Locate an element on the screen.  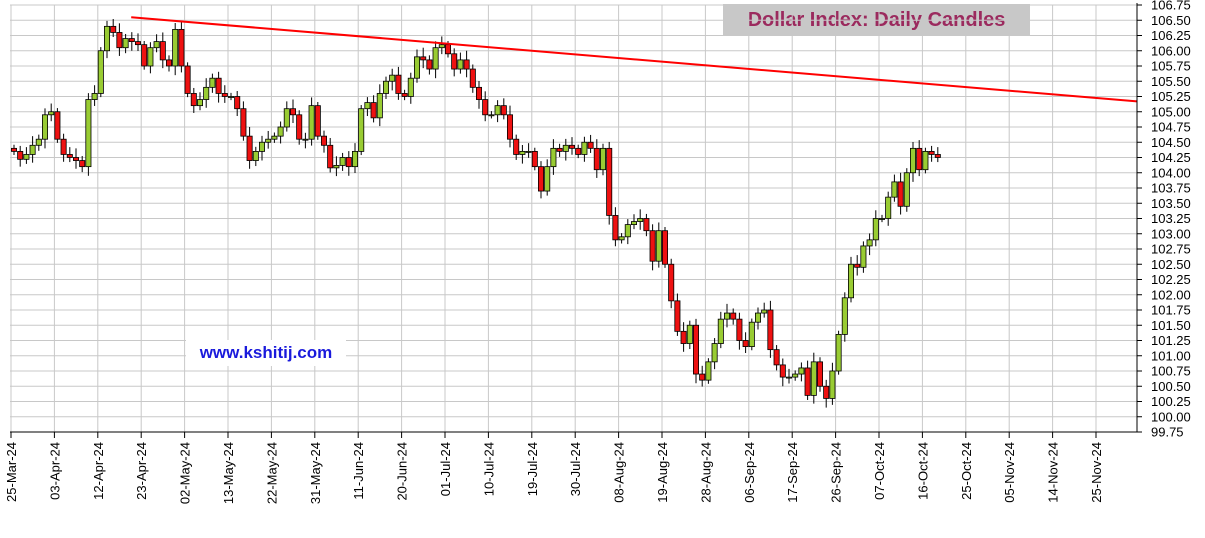
x-tick-label: 22-May-24 is located at coordinates (271, 473).